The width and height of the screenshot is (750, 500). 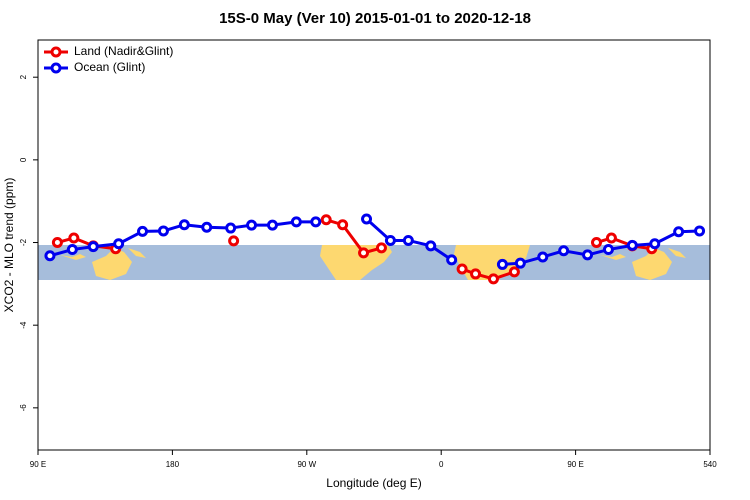 What do you see at coordinates (23, 408) in the screenshot?
I see `y-tick-label: -6` at bounding box center [23, 408].